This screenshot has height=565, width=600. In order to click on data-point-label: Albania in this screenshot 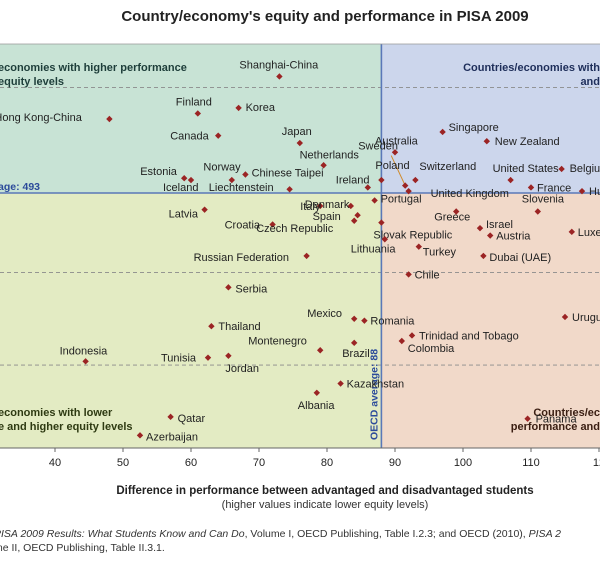, I will do `click(317, 406)`.